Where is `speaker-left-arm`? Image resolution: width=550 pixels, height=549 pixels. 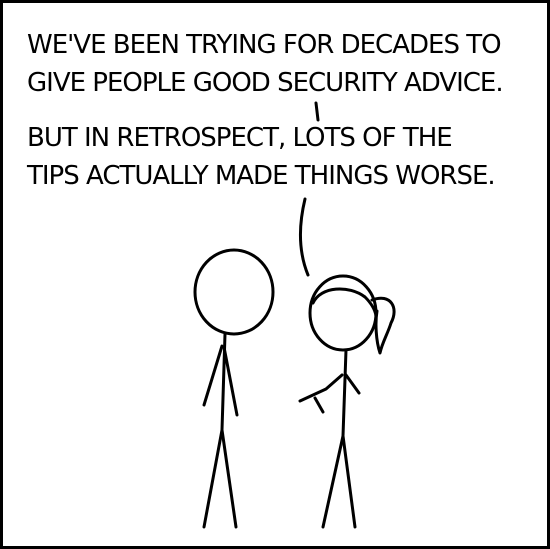
speaker-left-arm is located at coordinates (321, 388).